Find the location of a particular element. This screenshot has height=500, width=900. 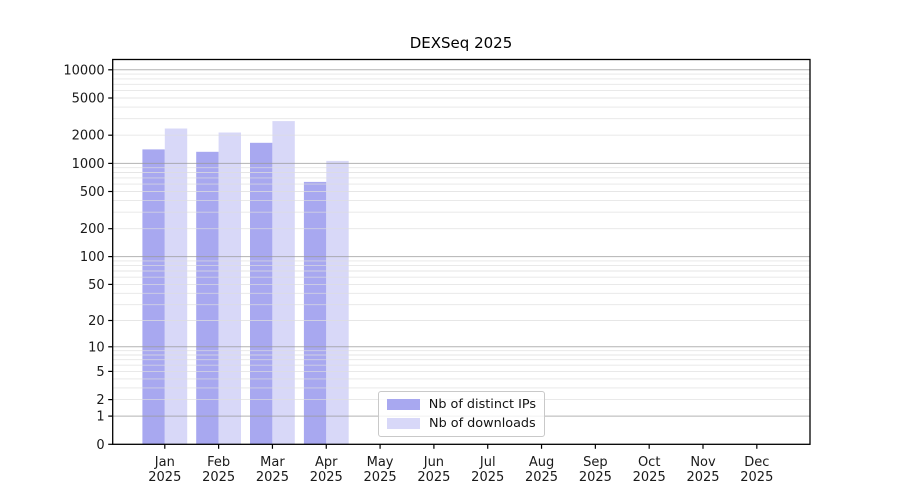

legend-item-distinct-ips: Nb of distinct IPs is located at coordinates (461, 404).